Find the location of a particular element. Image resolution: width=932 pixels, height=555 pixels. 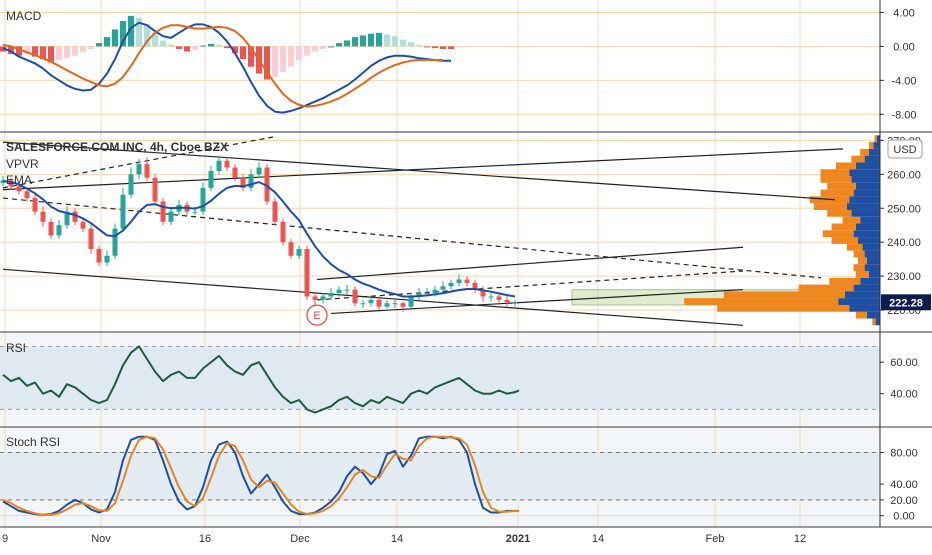

rsi-title: RSI is located at coordinates (16, 348).